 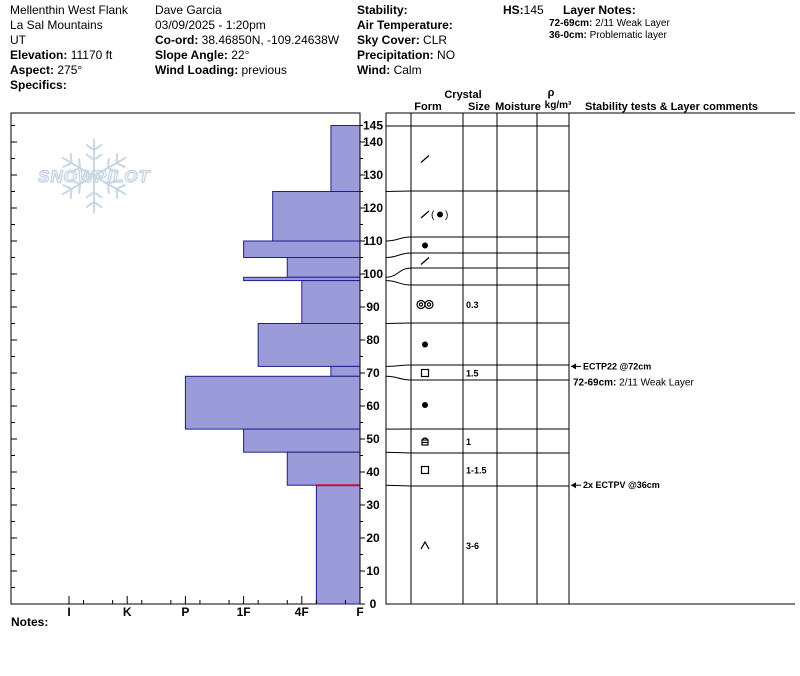 I want to click on arrow-left-icon, so click(x=573, y=366).